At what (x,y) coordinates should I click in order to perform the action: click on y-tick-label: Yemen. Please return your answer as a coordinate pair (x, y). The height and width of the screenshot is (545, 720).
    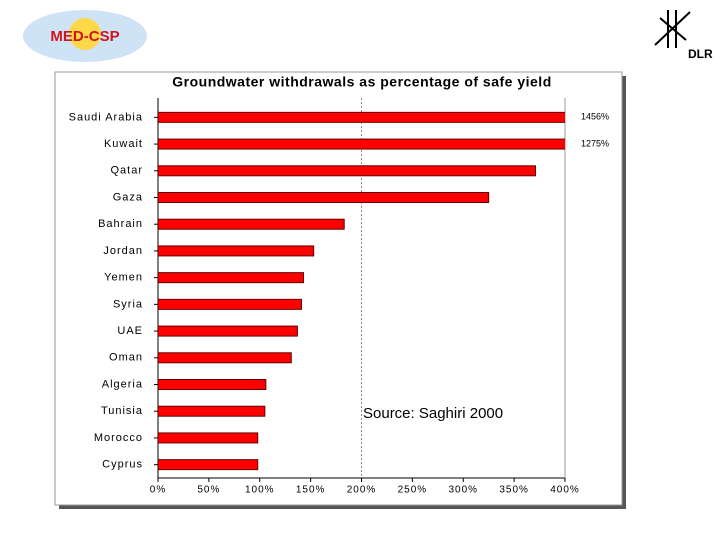
    Looking at the image, I should click on (123, 278).